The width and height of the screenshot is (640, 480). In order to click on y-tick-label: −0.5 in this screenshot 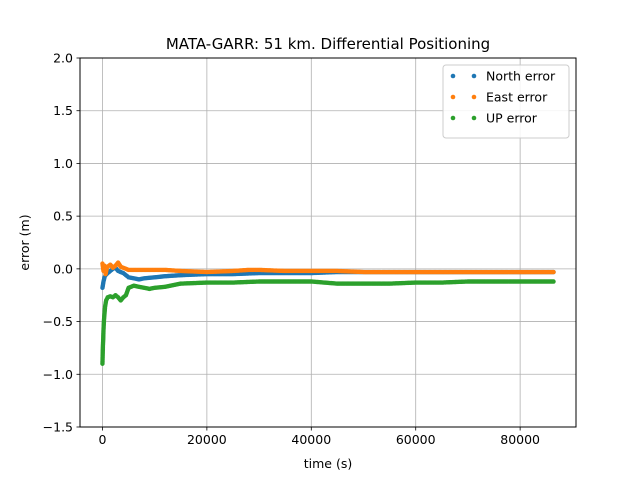, I will do `click(58, 321)`.